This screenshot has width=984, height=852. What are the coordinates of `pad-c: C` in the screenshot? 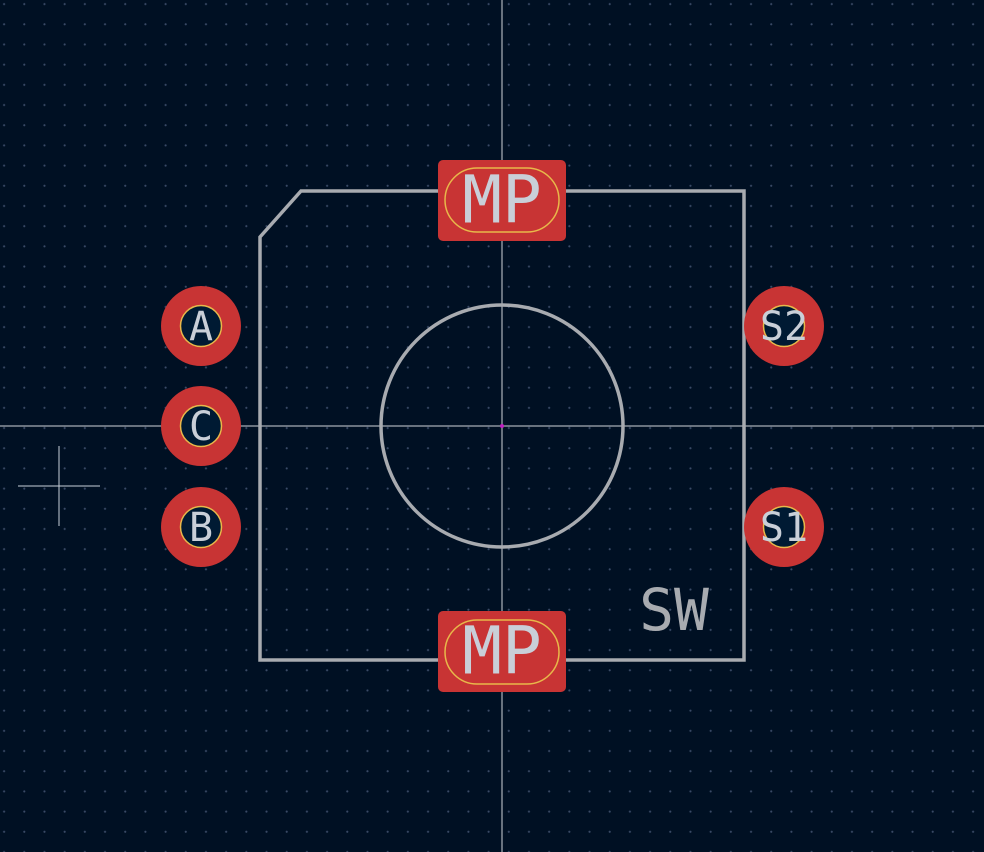 It's located at (201, 426).